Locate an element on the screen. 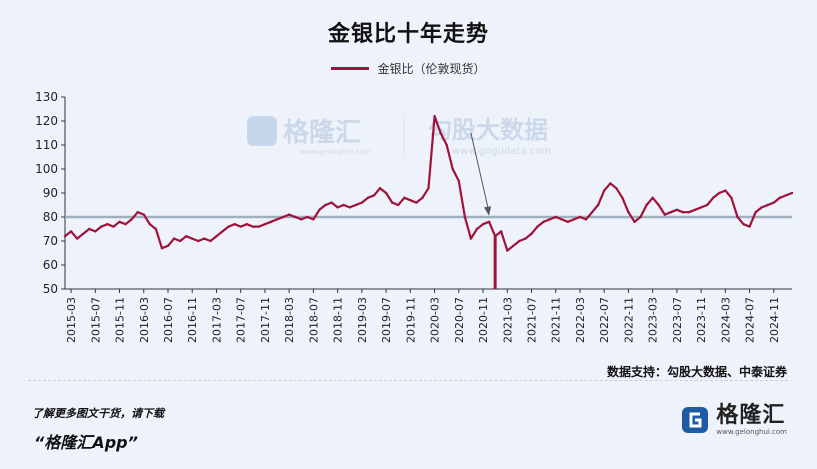 The width and height of the screenshot is (817, 469). watermark-logo-icon is located at coordinates (262, 131).